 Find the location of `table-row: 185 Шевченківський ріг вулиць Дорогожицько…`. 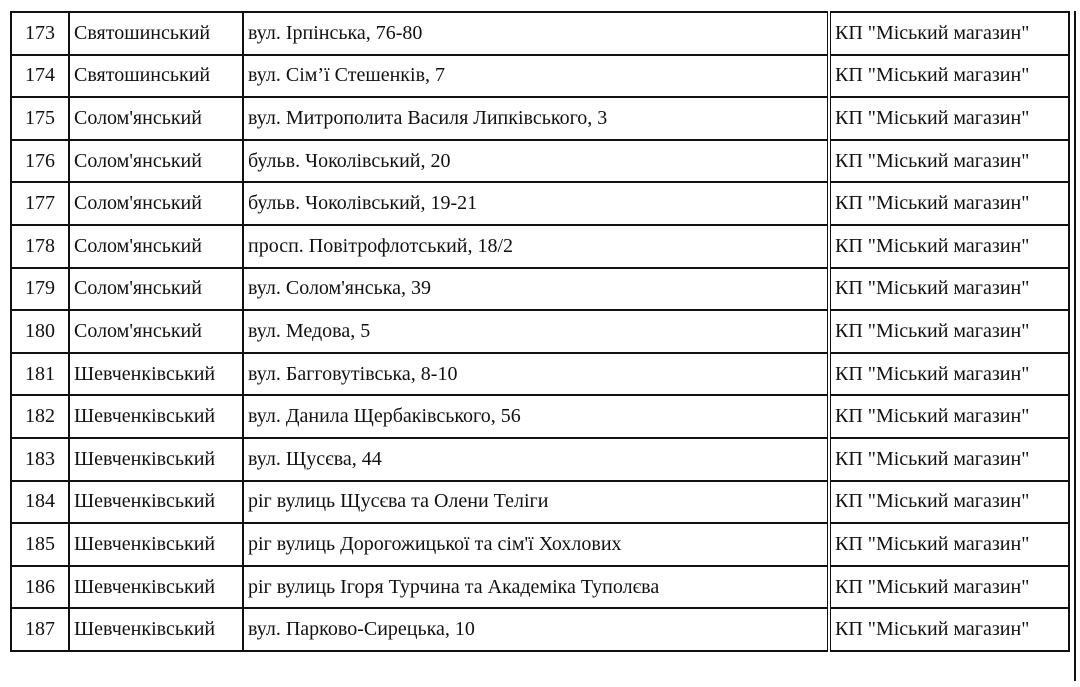

table-row: 185 Шевченківський ріг вулиць Дорогожицько… is located at coordinates (540, 544).